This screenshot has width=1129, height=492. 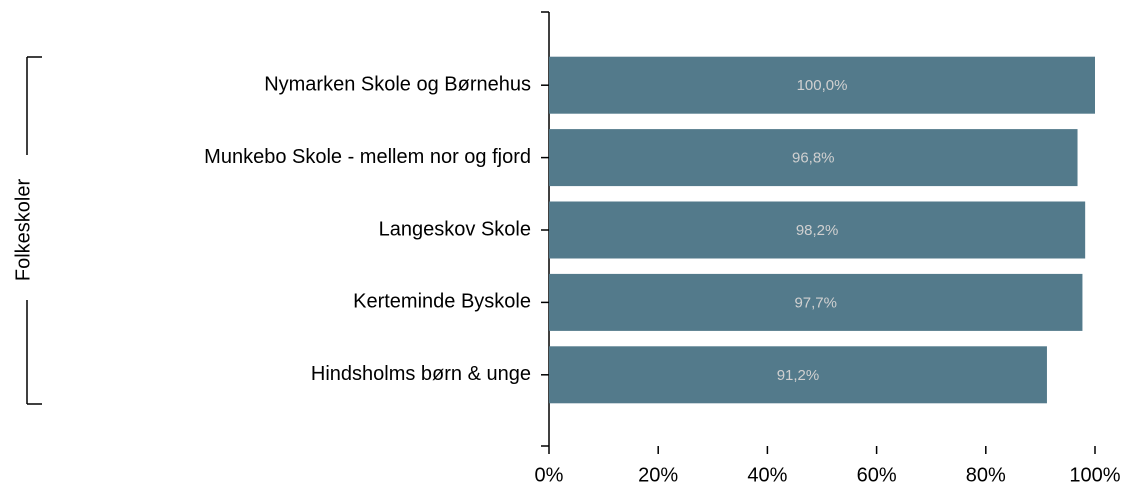 I want to click on y-tick-label: Munkebo Skole - mellem nor og fjord, so click(x=367, y=157).